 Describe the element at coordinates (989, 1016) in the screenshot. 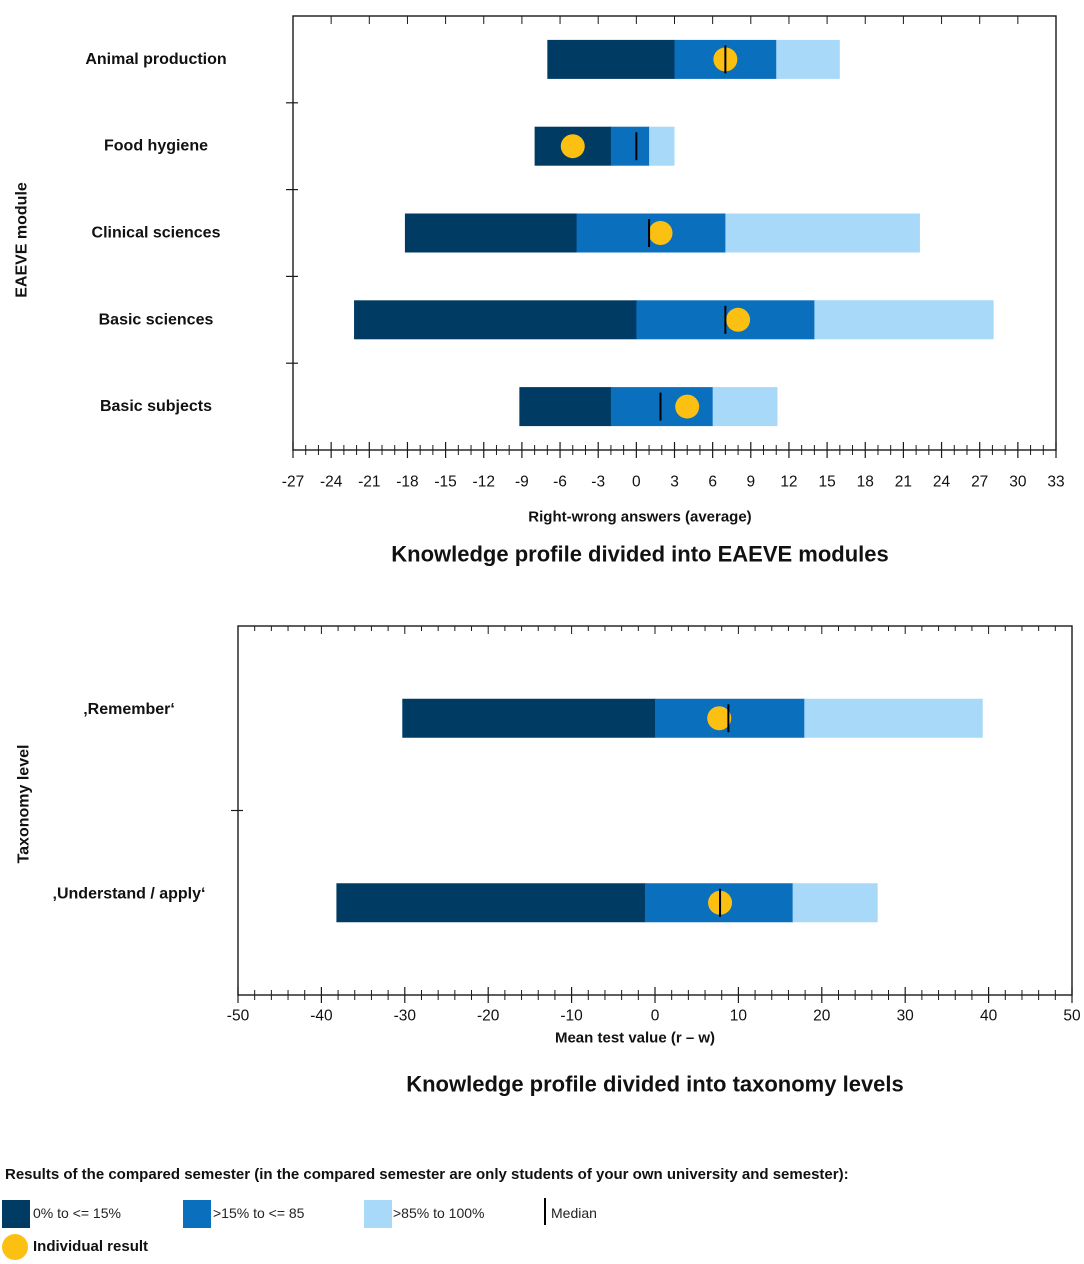

I see `x-tick-label: 40` at that location.